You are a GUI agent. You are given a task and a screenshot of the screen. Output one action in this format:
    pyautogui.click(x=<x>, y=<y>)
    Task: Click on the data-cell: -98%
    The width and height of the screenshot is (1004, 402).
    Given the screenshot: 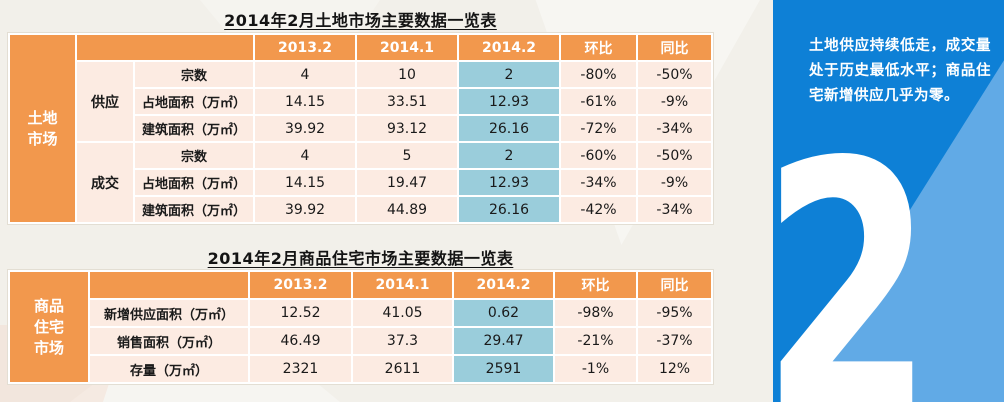 What is the action you would take?
    pyautogui.click(x=595, y=313)
    